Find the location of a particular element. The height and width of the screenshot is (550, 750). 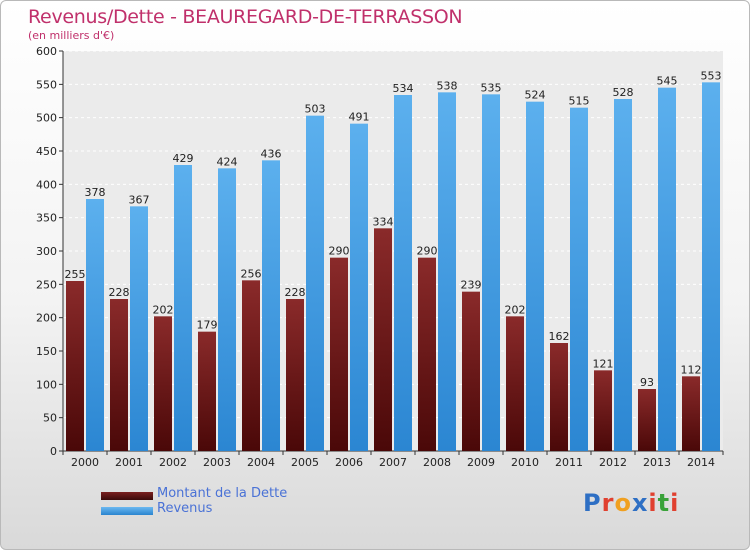

x-tick-label: 2001 is located at coordinates (129, 462).